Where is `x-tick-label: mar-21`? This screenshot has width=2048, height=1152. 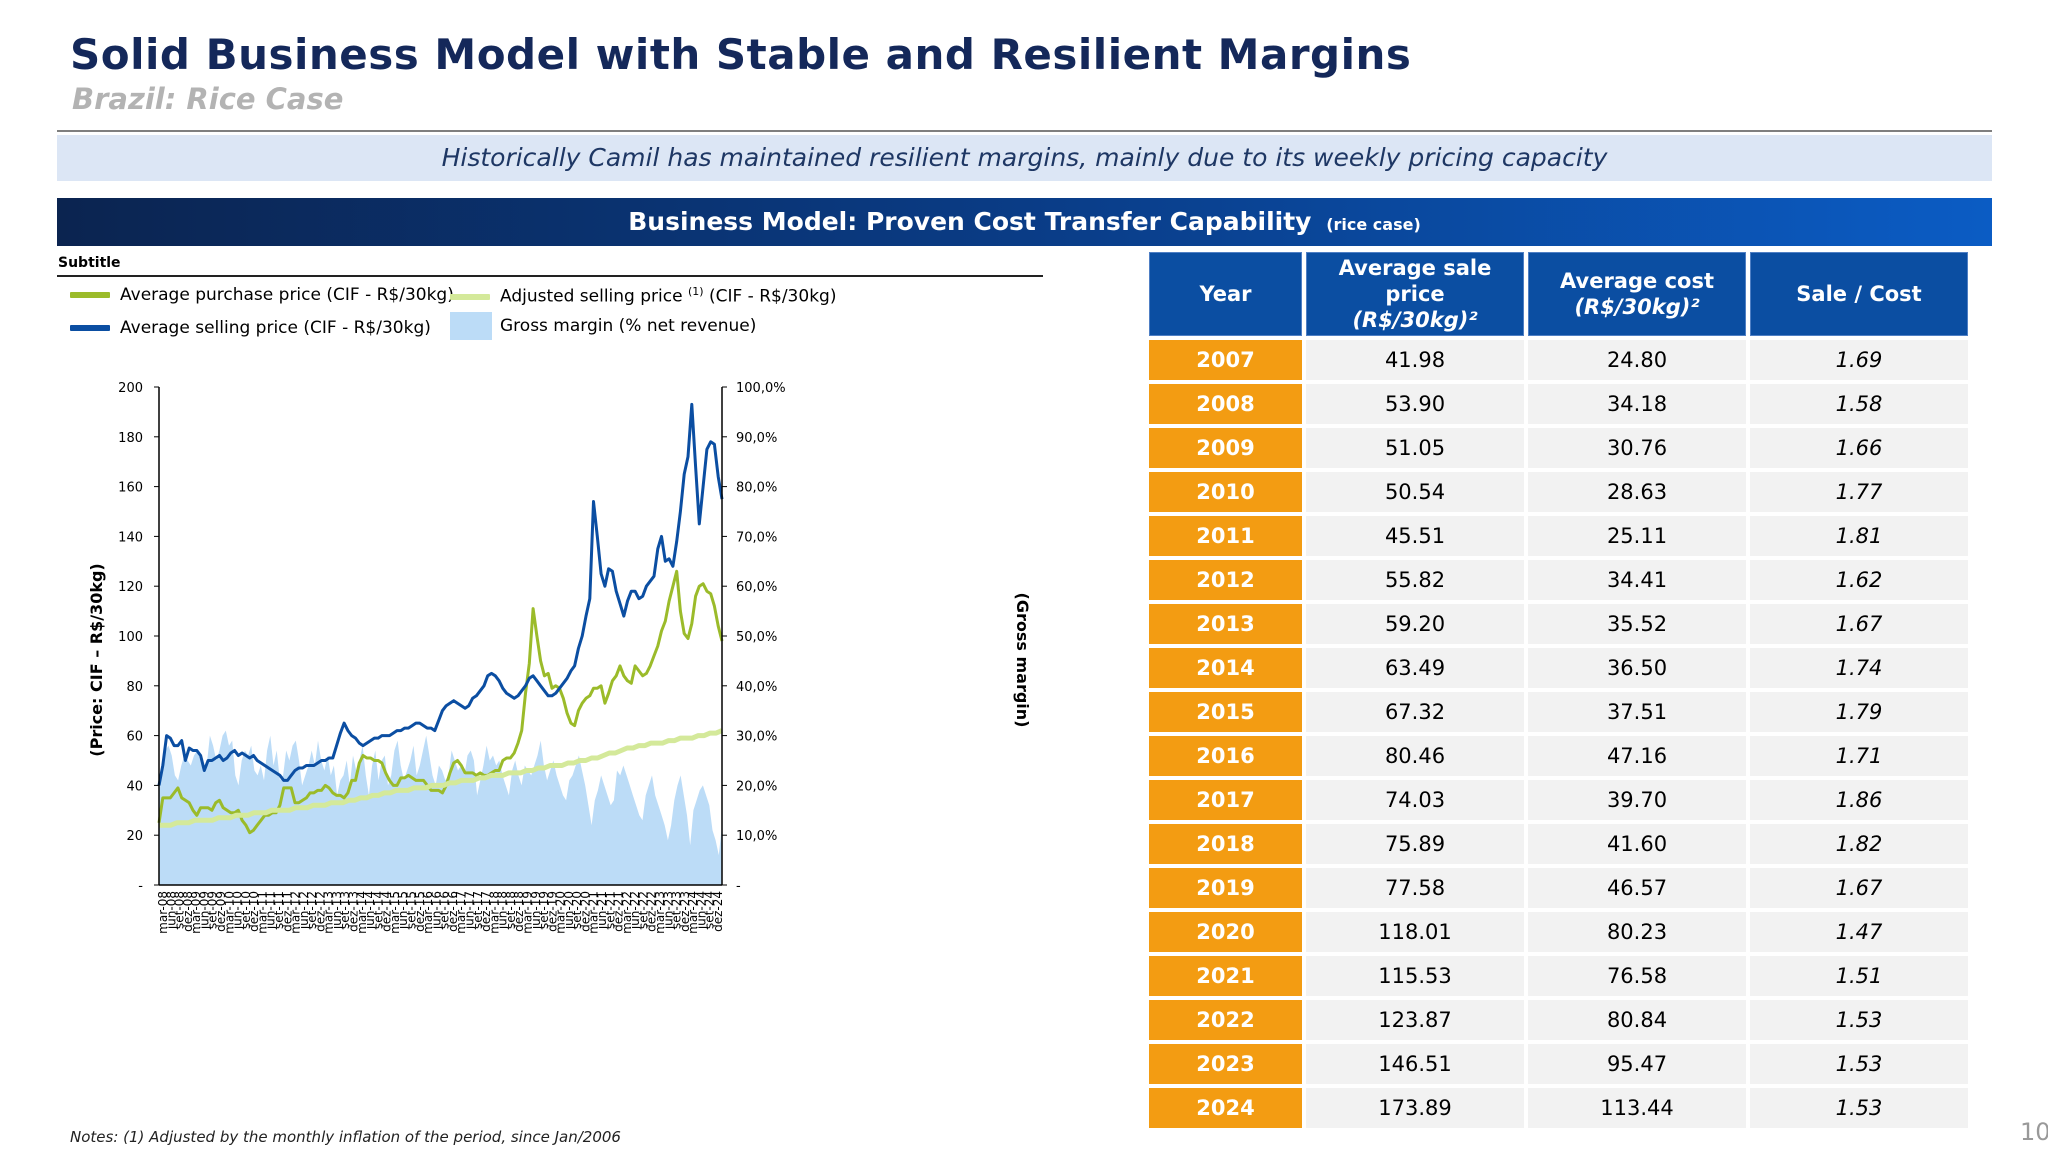
x-tick-label: mar-21 is located at coordinates (594, 912).